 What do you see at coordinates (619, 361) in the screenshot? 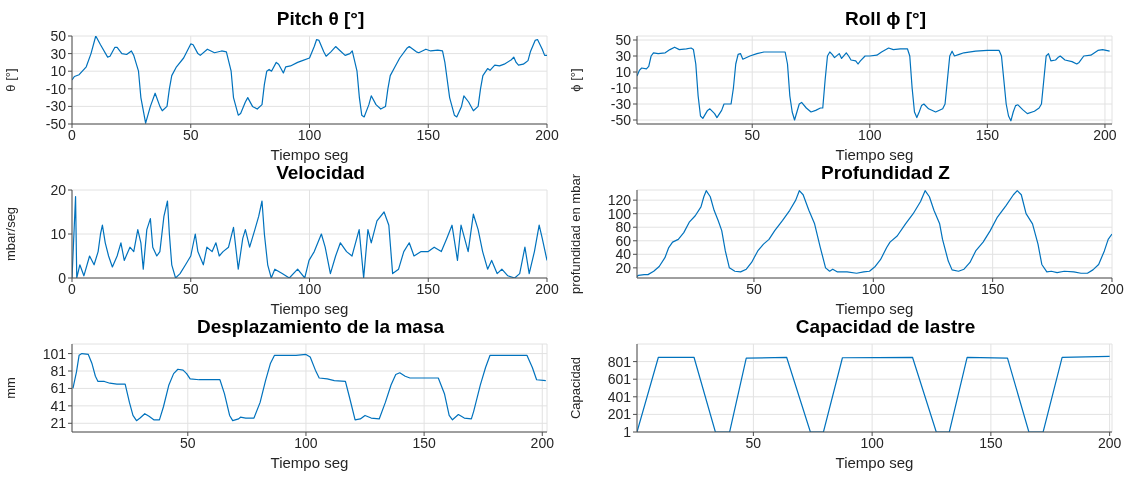
I see `y-tick-label: 801` at bounding box center [619, 361].